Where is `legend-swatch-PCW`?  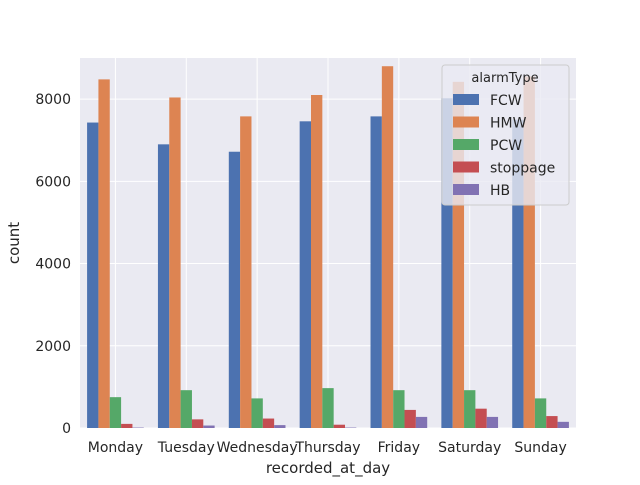 legend-swatch-PCW is located at coordinates (466, 144).